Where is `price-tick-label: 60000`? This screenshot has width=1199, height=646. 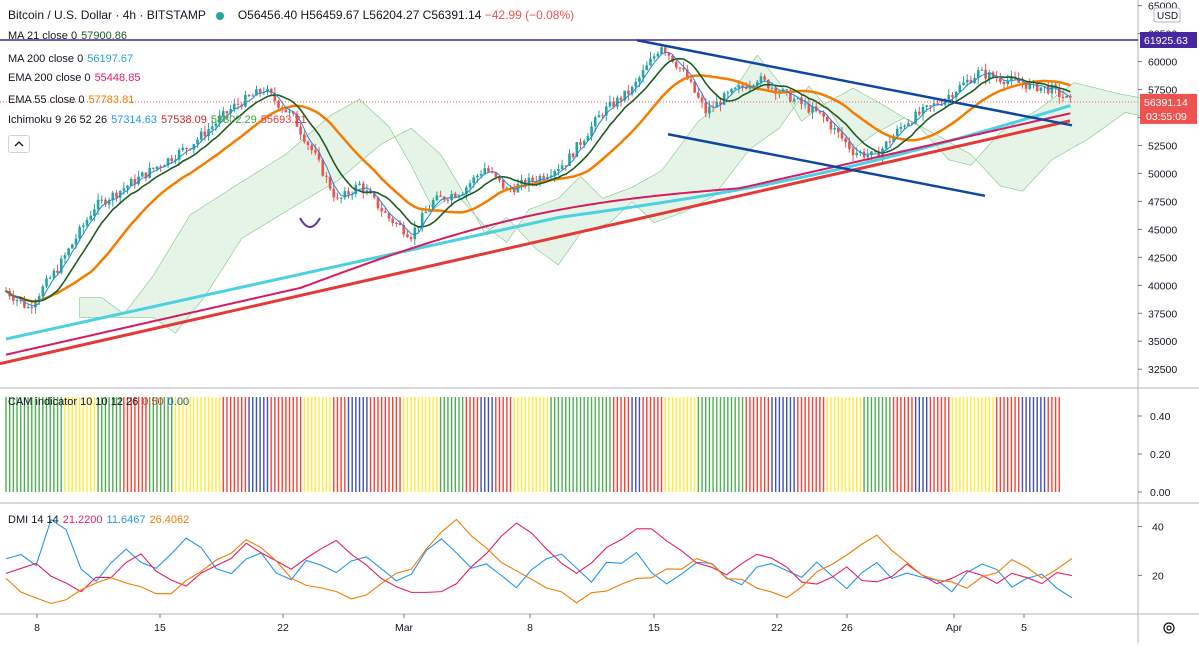 price-tick-label: 60000 is located at coordinates (1162, 63).